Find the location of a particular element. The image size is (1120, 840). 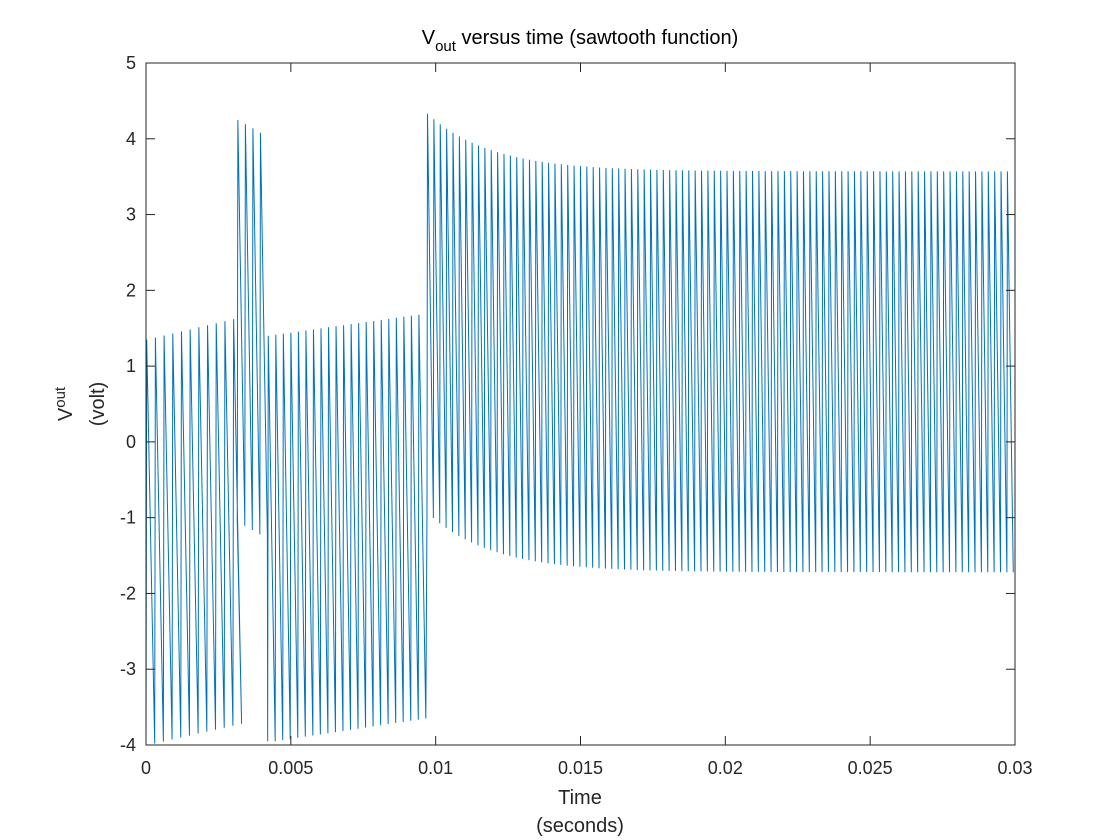

x-tick-label: 0.02 is located at coordinates (725, 768).